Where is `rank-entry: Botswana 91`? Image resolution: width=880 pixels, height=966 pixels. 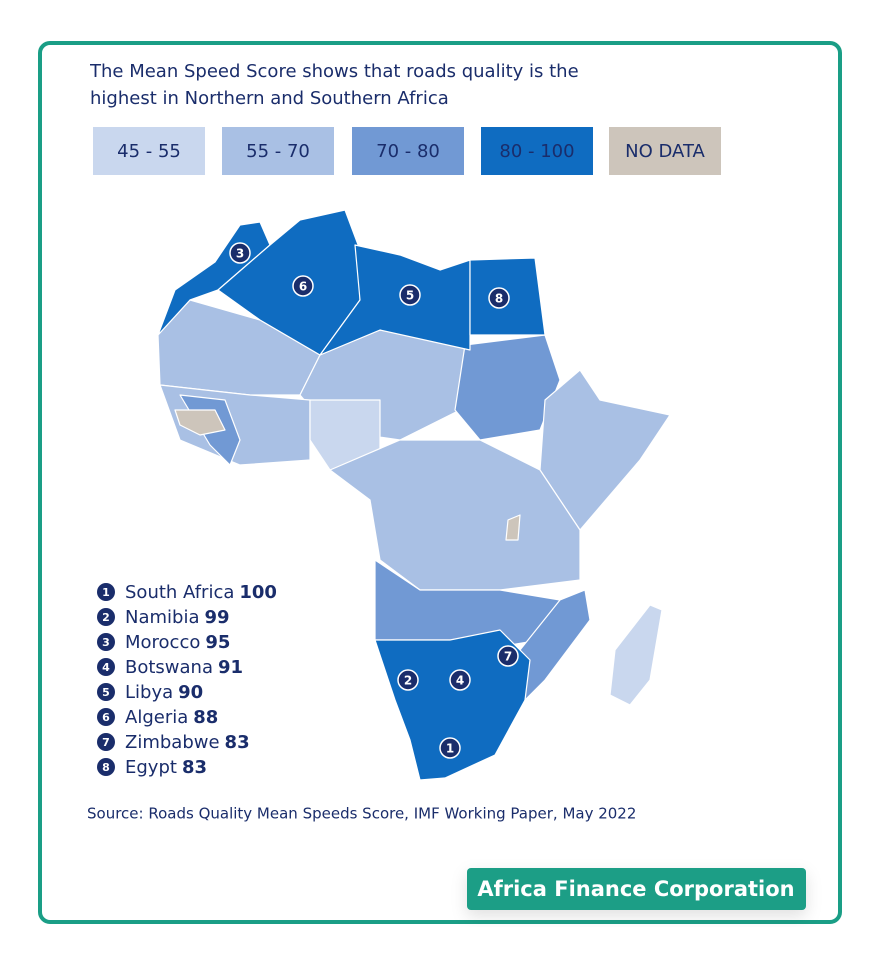 rank-entry: Botswana 91 is located at coordinates (184, 667).